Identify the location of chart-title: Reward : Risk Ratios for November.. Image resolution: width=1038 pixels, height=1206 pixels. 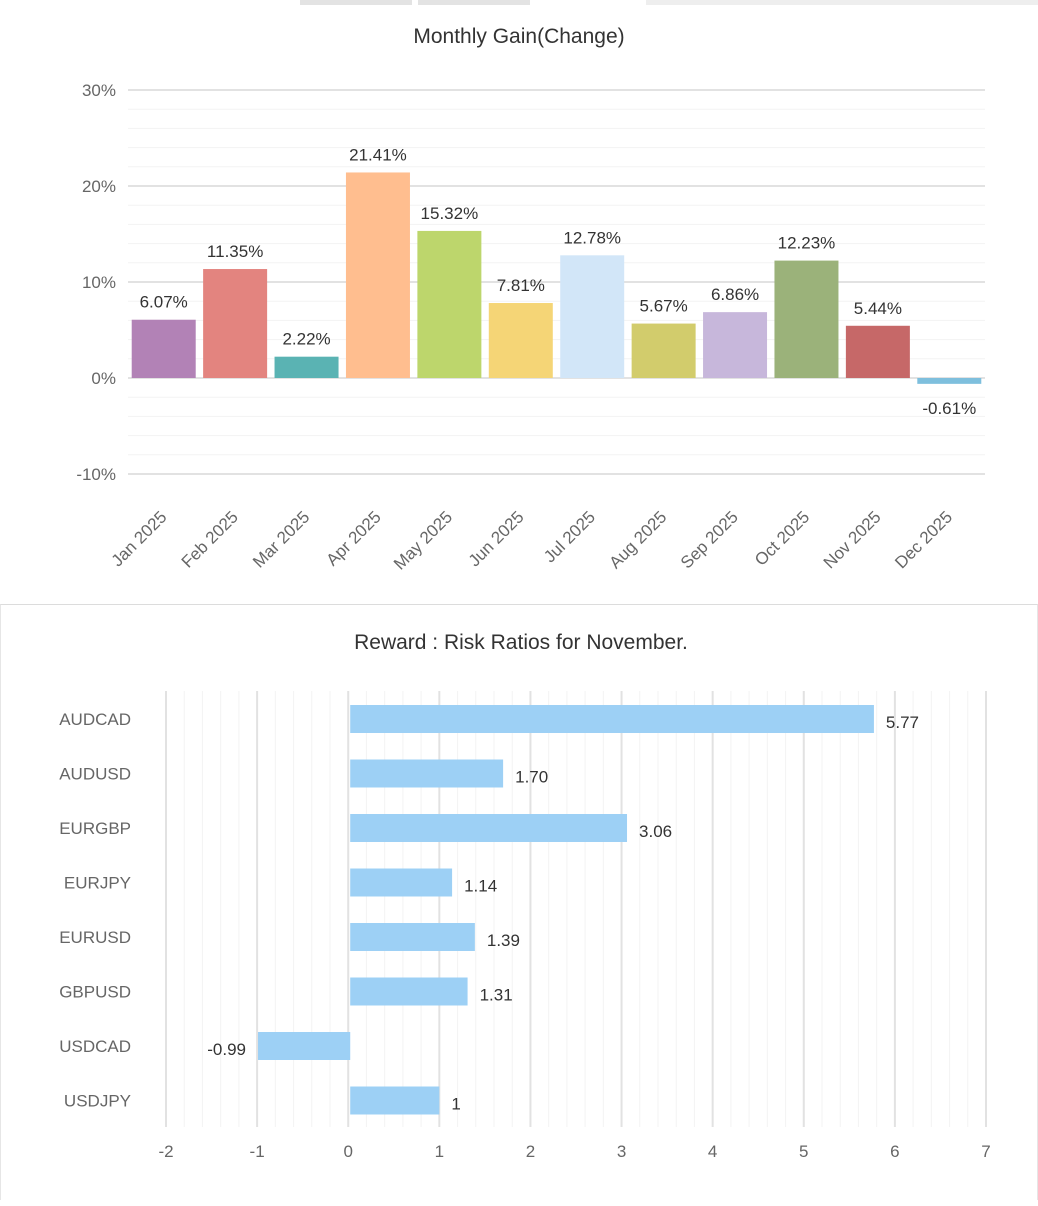
(521, 642).